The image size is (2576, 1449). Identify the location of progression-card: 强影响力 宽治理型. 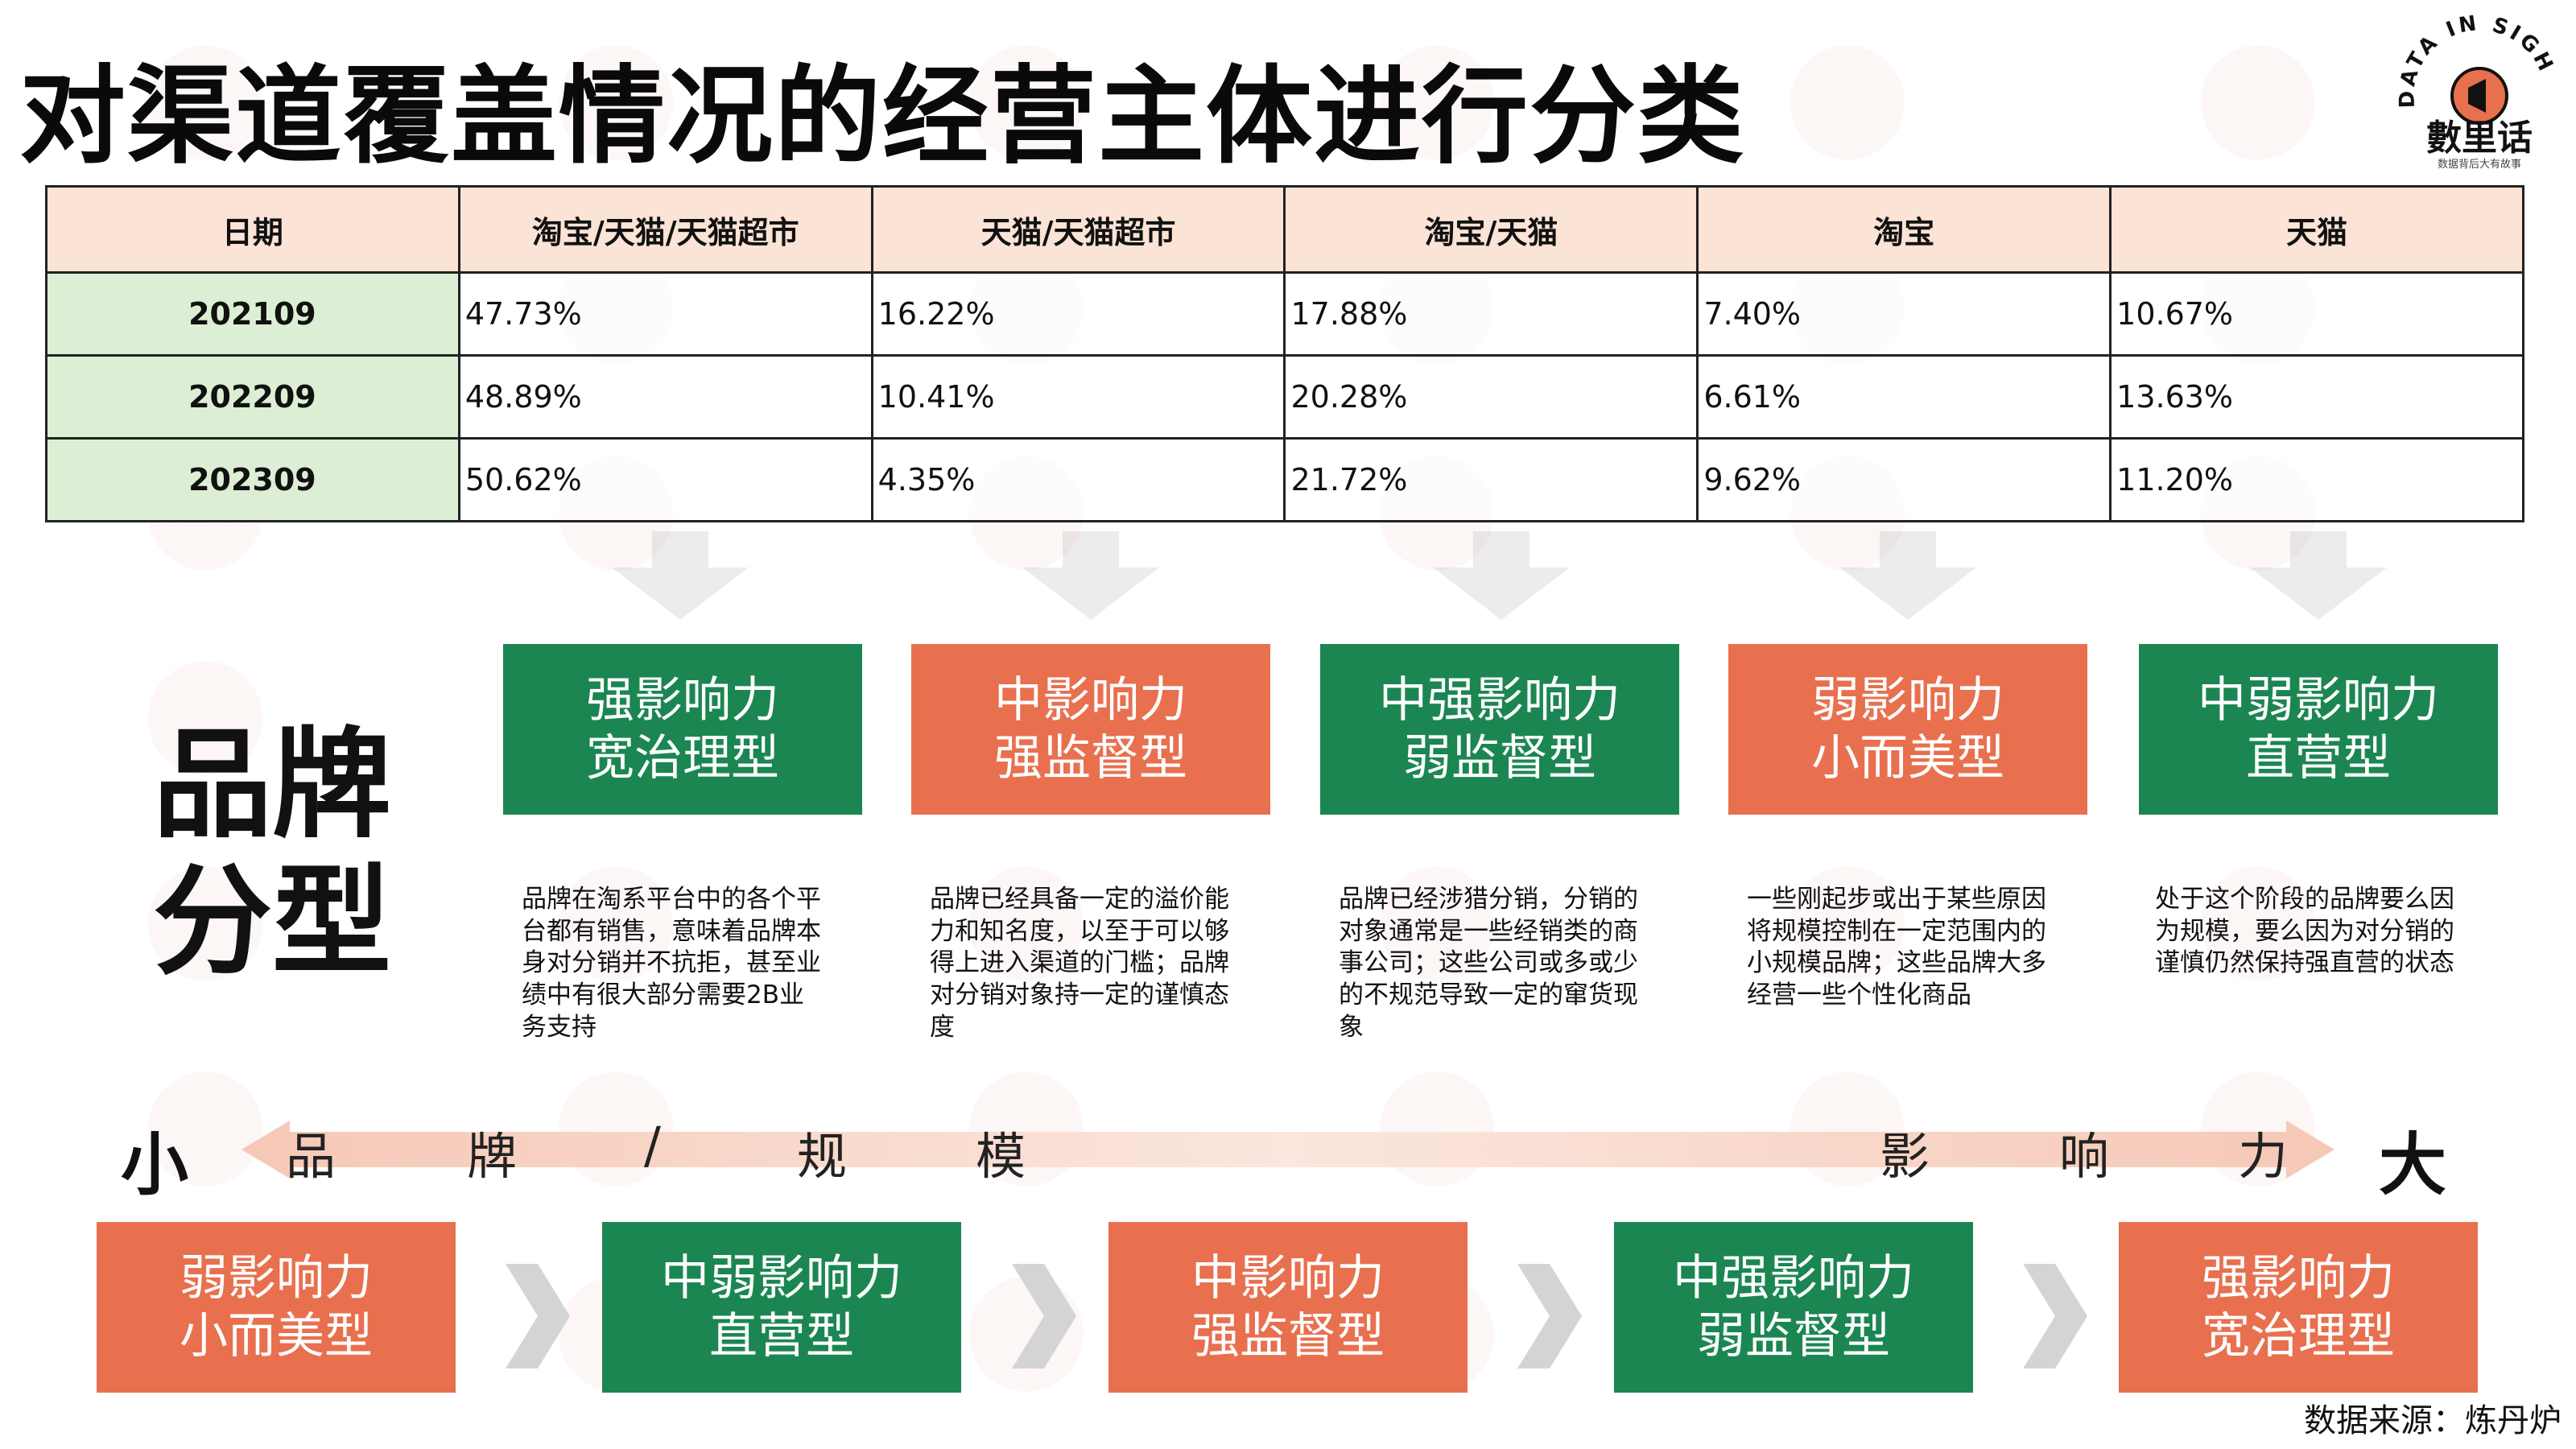
(2298, 1307).